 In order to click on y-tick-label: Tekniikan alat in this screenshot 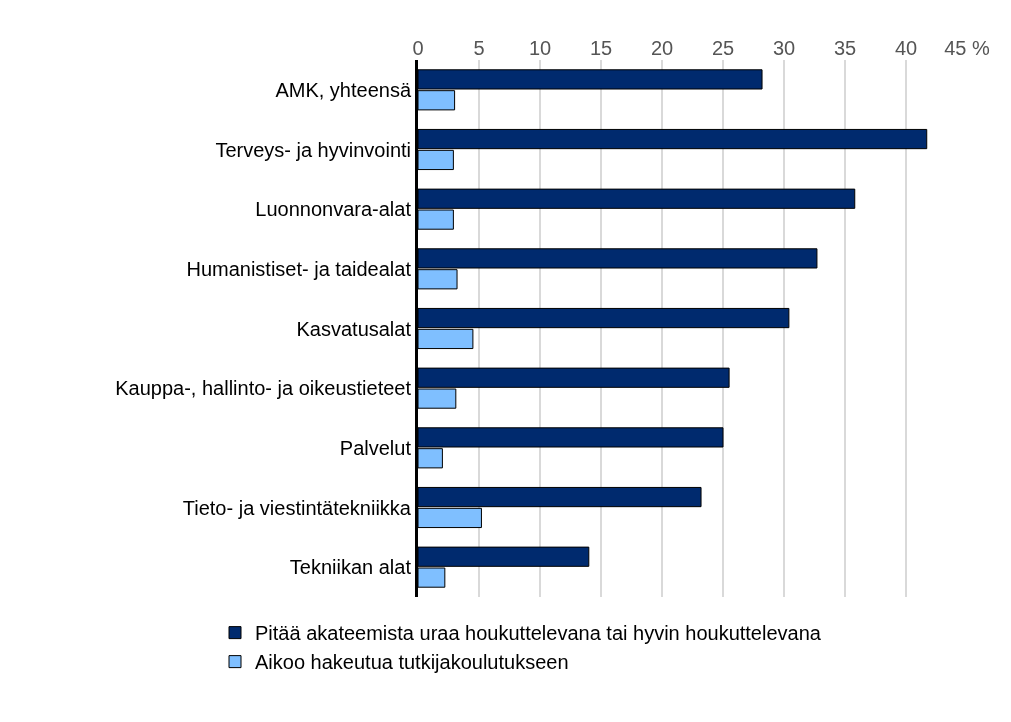, I will do `click(350, 567)`.